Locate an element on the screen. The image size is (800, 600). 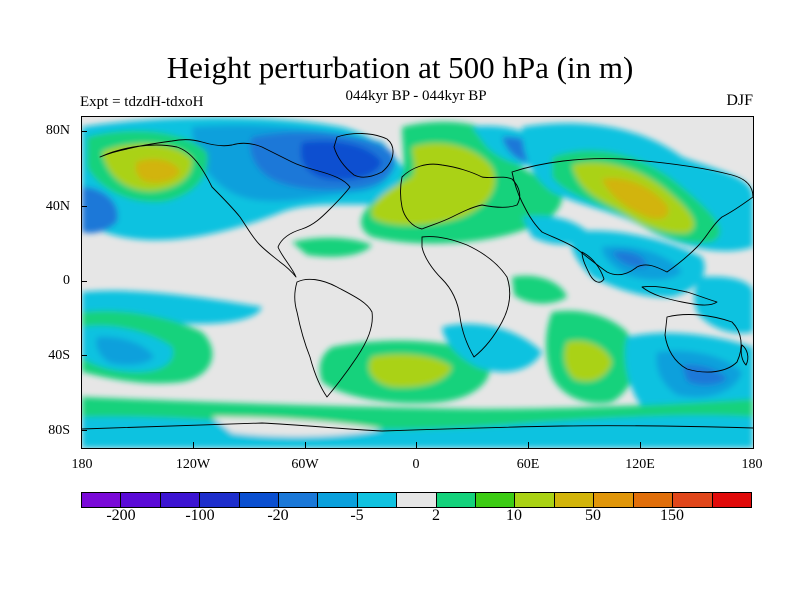
positive-anomaly-europe-inner is located at coordinates (433, 184).